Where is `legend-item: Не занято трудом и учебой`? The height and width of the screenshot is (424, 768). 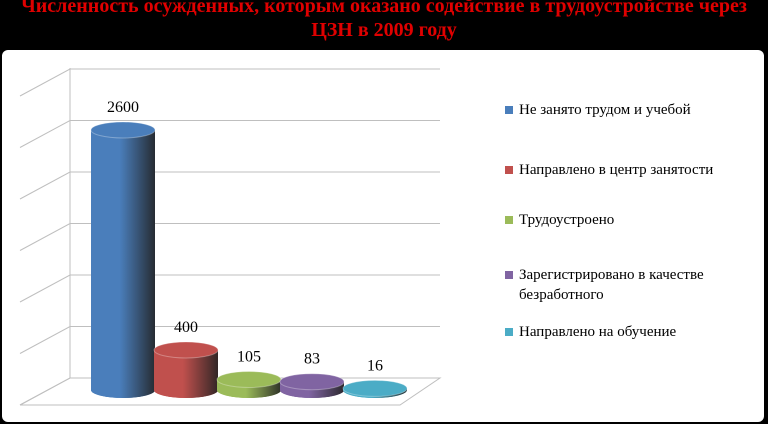
legend-item: Не занято трудом и учебой is located at coordinates (632, 110).